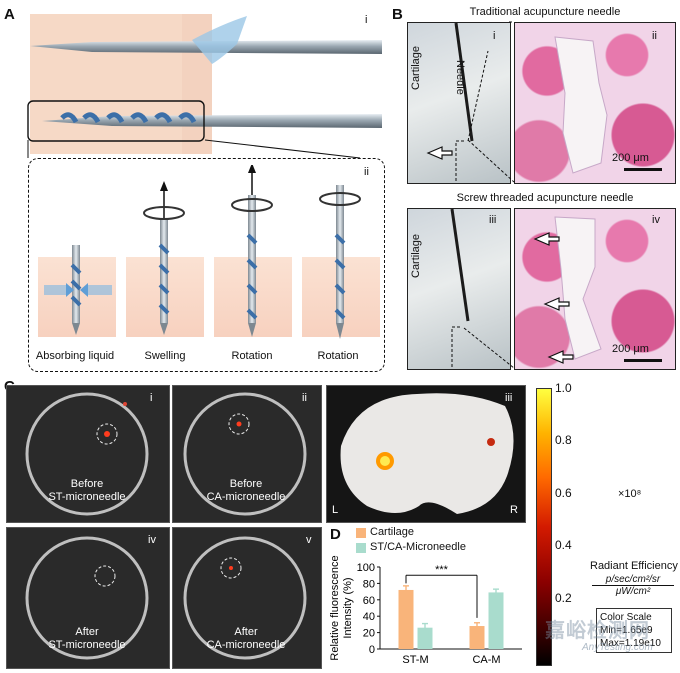 The width and height of the screenshot is (680, 673). I want to click on panel-b-roman-ii: ii, so click(654, 36).